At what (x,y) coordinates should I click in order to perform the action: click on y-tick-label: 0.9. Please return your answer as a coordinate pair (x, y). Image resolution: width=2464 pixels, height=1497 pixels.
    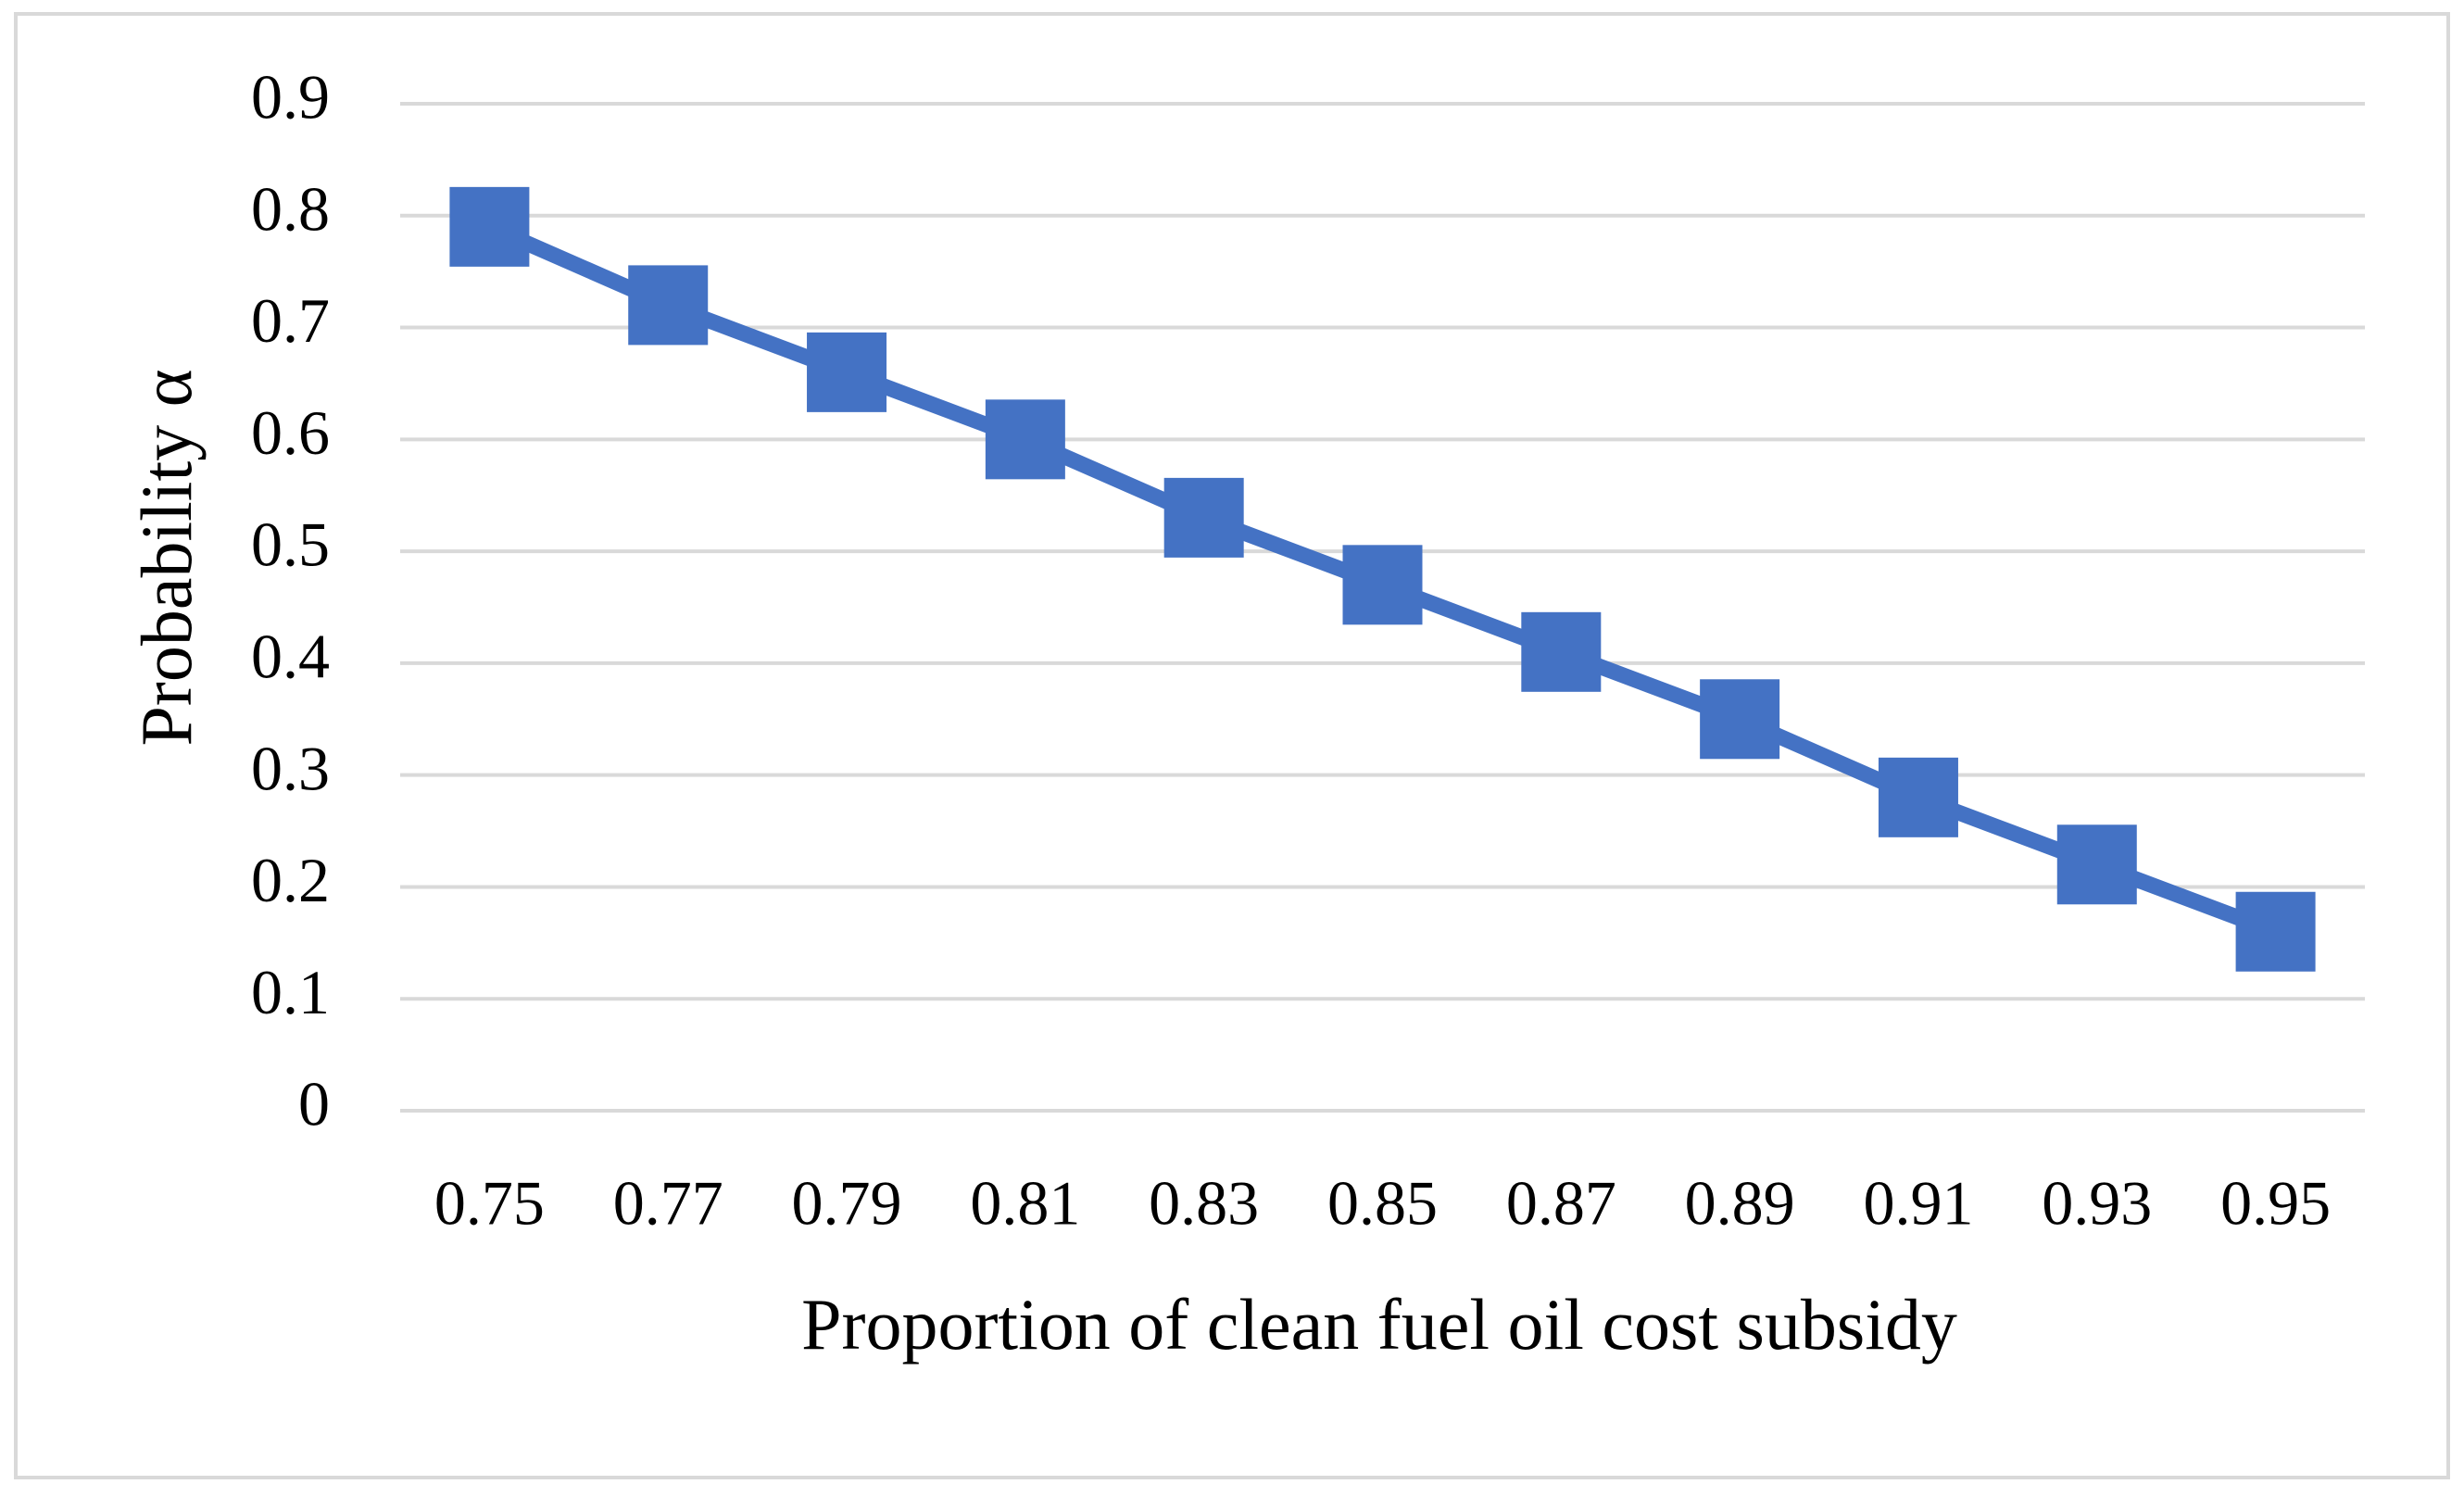
    Looking at the image, I should click on (290, 97).